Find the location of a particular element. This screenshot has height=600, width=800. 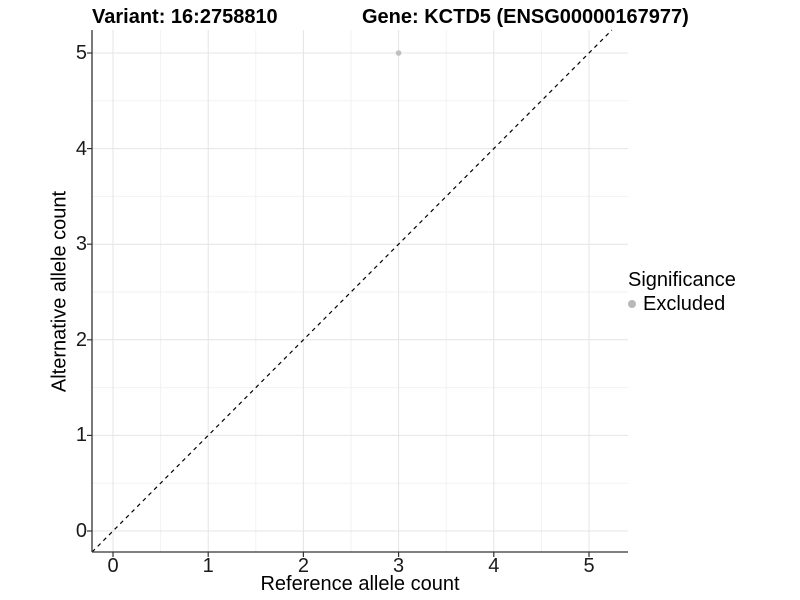

y-tick-label: 3 is located at coordinates (81, 244).